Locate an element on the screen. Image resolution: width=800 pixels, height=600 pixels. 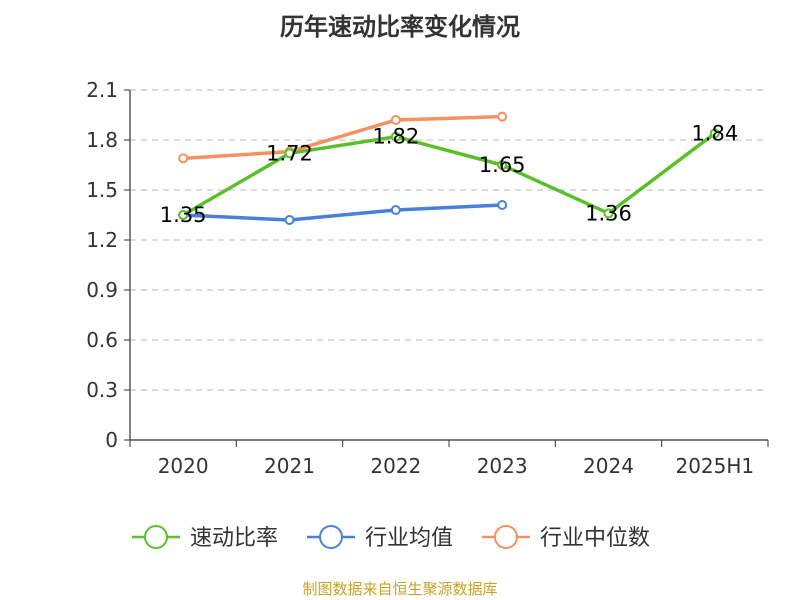
series-lines is located at coordinates (449, 168).